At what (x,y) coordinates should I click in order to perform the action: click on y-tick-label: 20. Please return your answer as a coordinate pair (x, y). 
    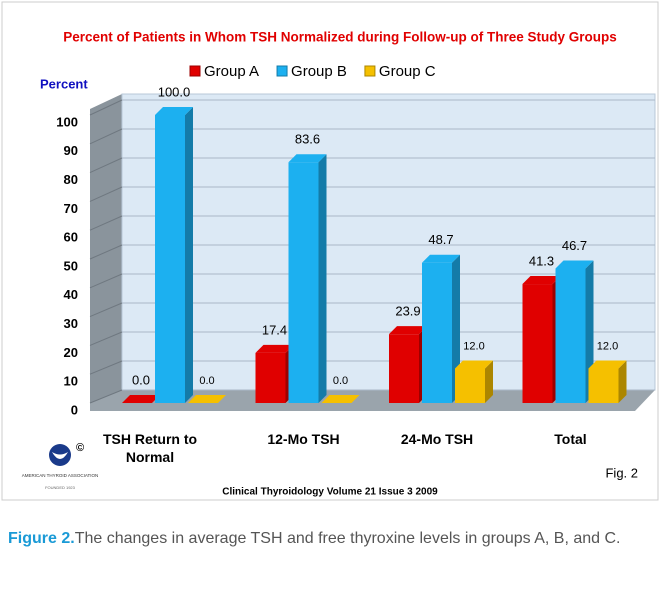
    Looking at the image, I should click on (71, 352).